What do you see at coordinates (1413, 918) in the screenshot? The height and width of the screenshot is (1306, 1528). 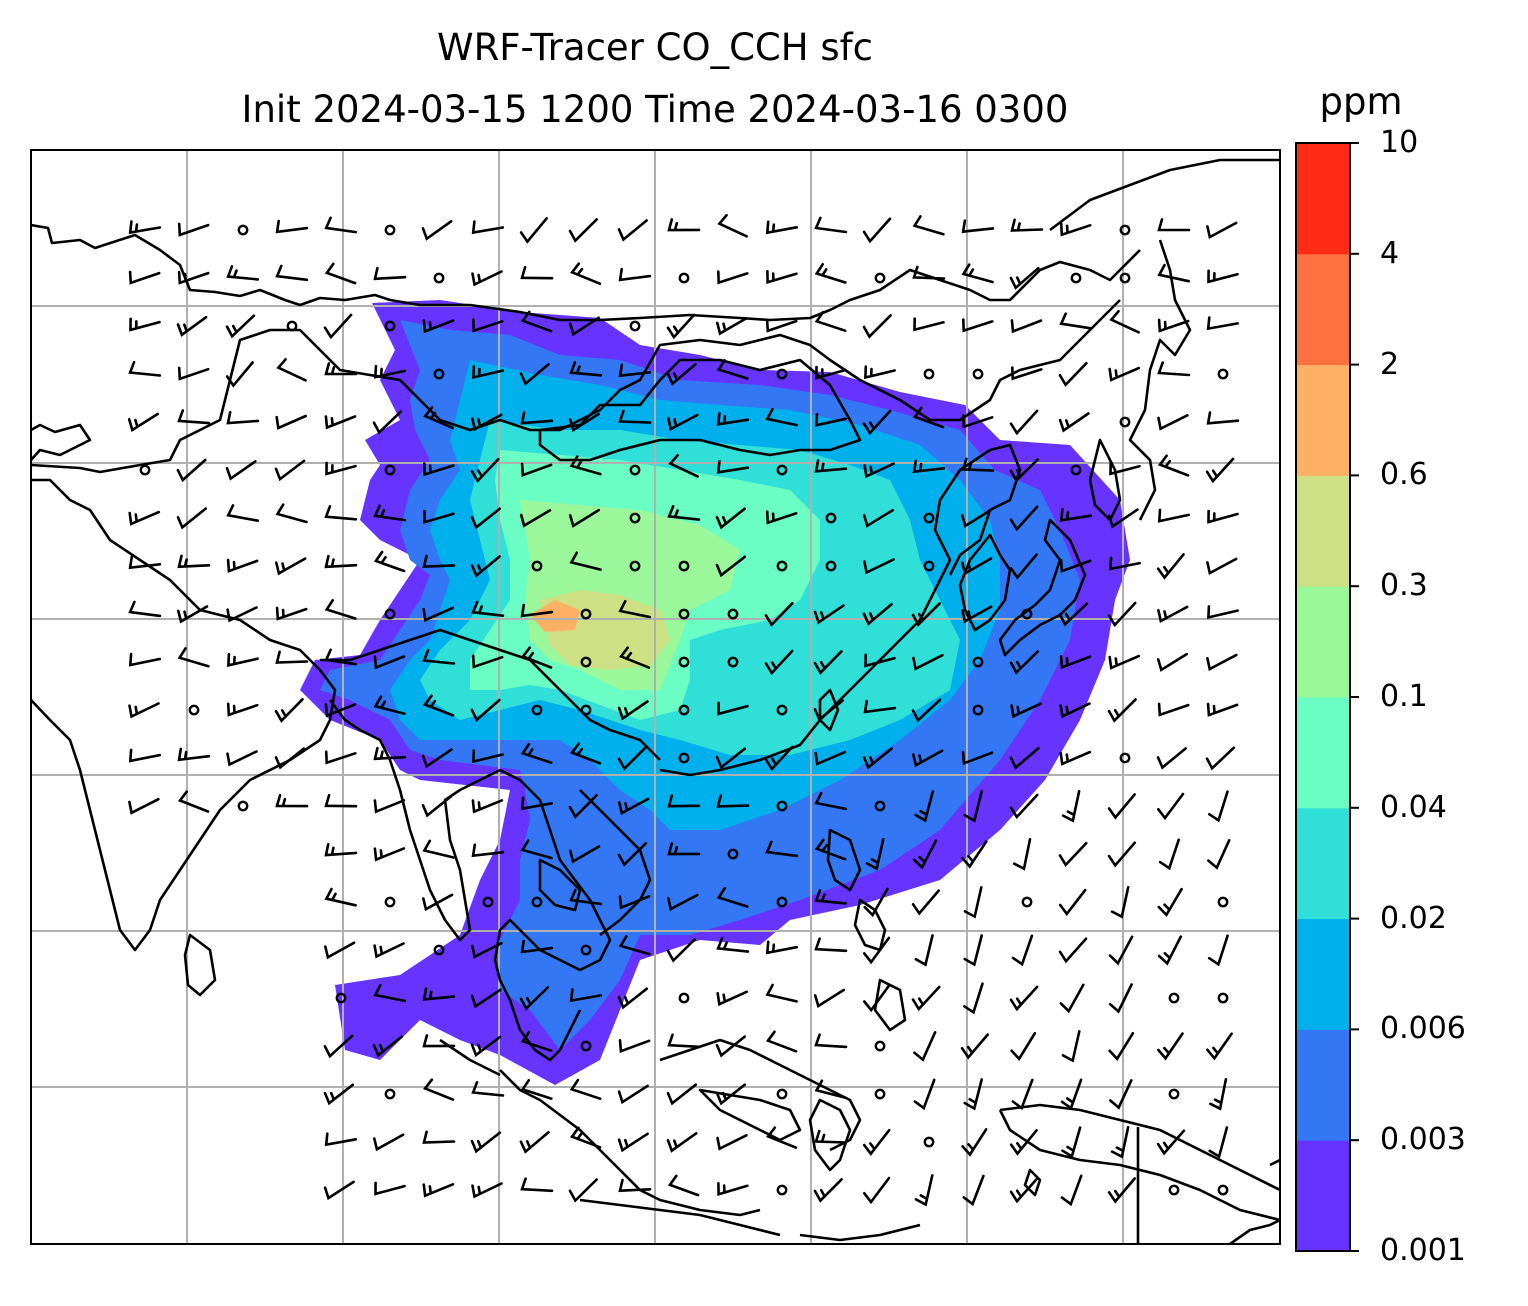 I see `colorbar-tick-label: 0.02` at bounding box center [1413, 918].